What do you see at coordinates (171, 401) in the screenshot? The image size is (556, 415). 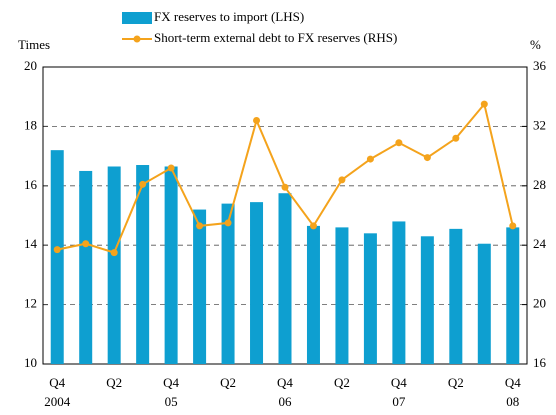 I see `x-year-label: 05` at bounding box center [171, 401].